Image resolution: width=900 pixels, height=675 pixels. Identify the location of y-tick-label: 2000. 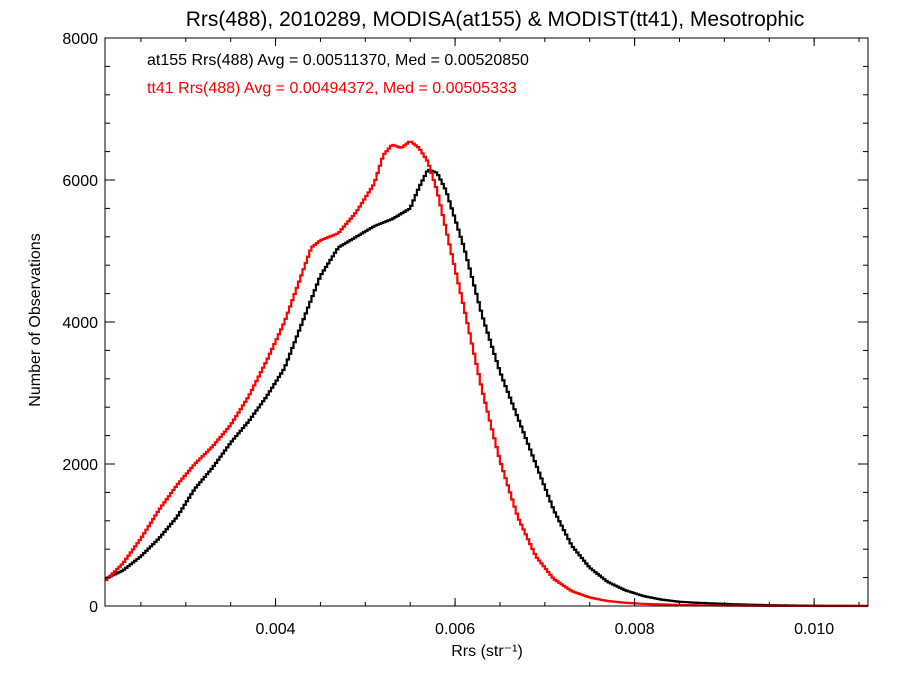
(80, 465).